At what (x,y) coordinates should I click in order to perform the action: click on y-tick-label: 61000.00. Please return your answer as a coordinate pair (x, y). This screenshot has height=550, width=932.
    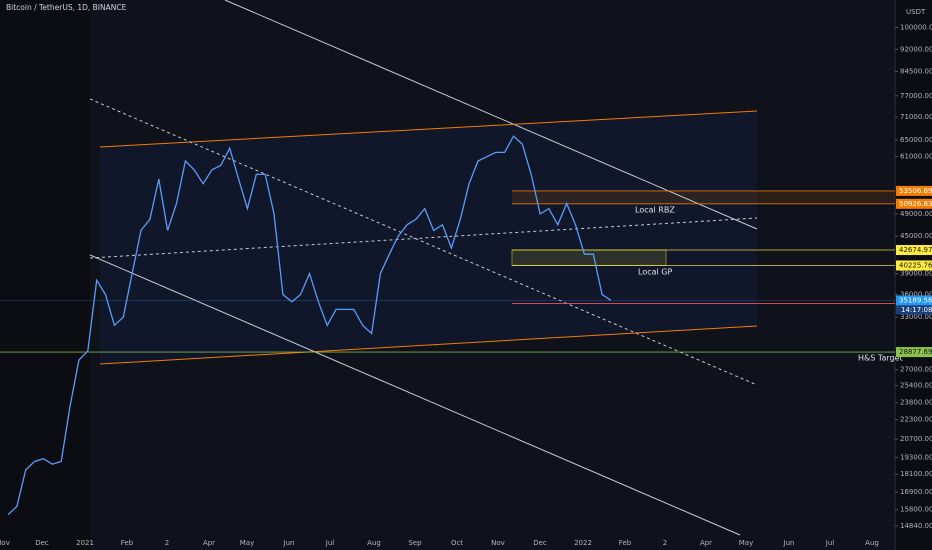
    Looking at the image, I should click on (916, 157).